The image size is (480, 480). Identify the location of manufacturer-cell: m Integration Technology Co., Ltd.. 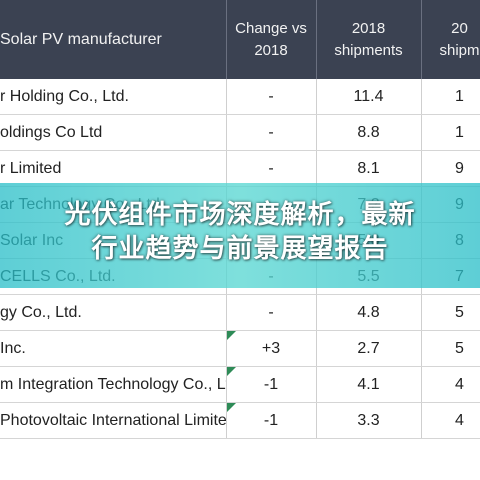
(113, 384).